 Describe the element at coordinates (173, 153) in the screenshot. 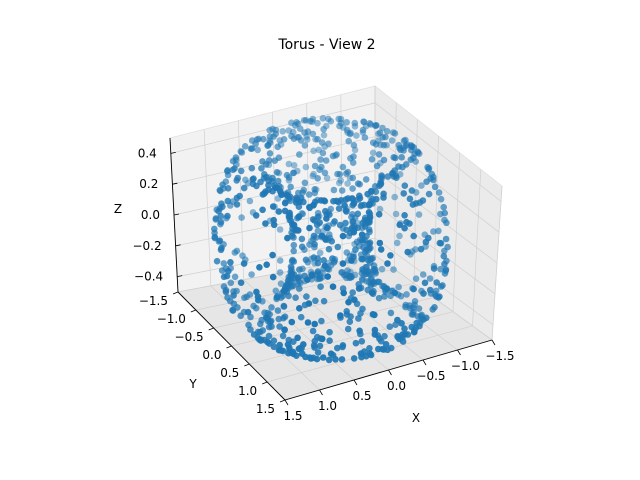

I see `z-tick` at that location.